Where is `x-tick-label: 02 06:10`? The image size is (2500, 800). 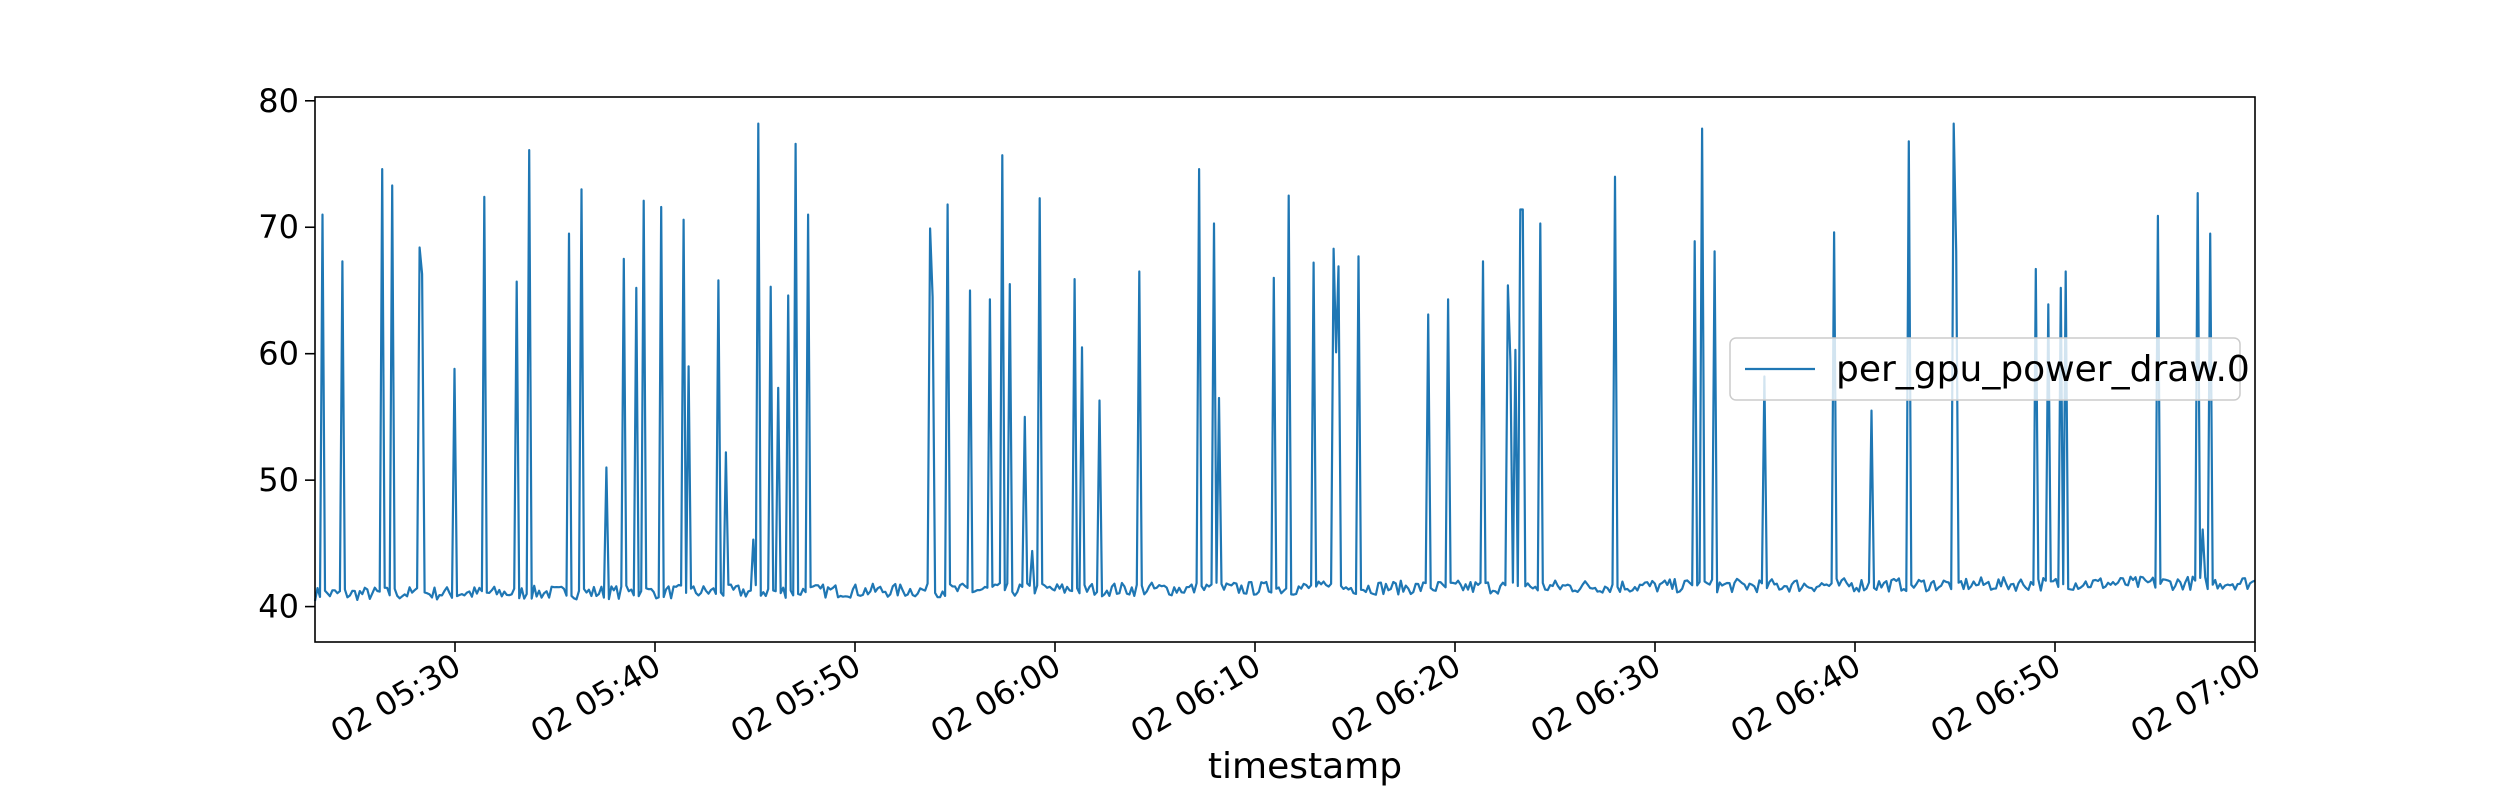 x-tick-label: 02 06:10 is located at coordinates (1195, 698).